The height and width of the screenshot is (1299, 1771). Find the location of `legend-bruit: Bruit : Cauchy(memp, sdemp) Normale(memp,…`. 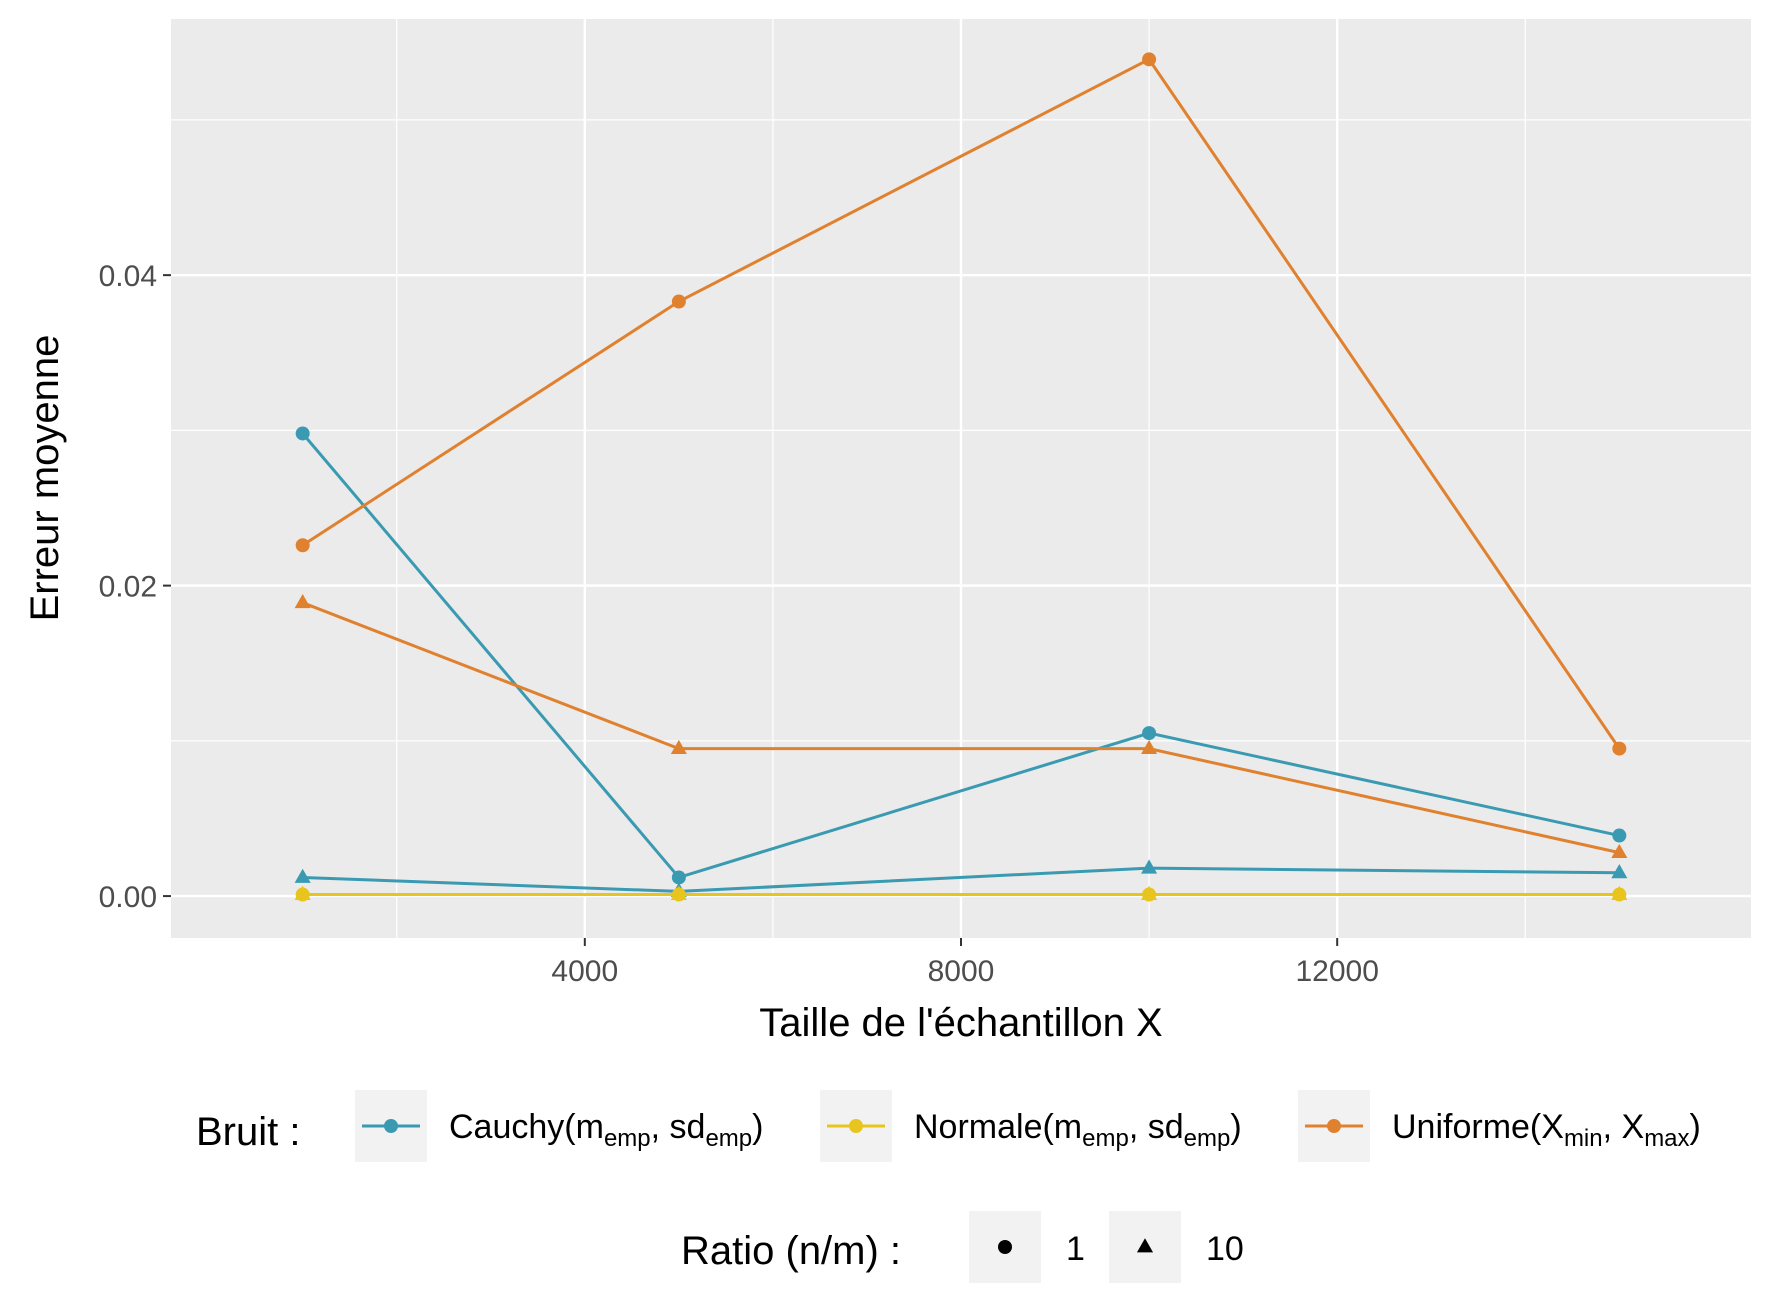

legend-bruit: Bruit : Cauchy(memp, sdemp) Normale(memp,… is located at coordinates (948, 1126).